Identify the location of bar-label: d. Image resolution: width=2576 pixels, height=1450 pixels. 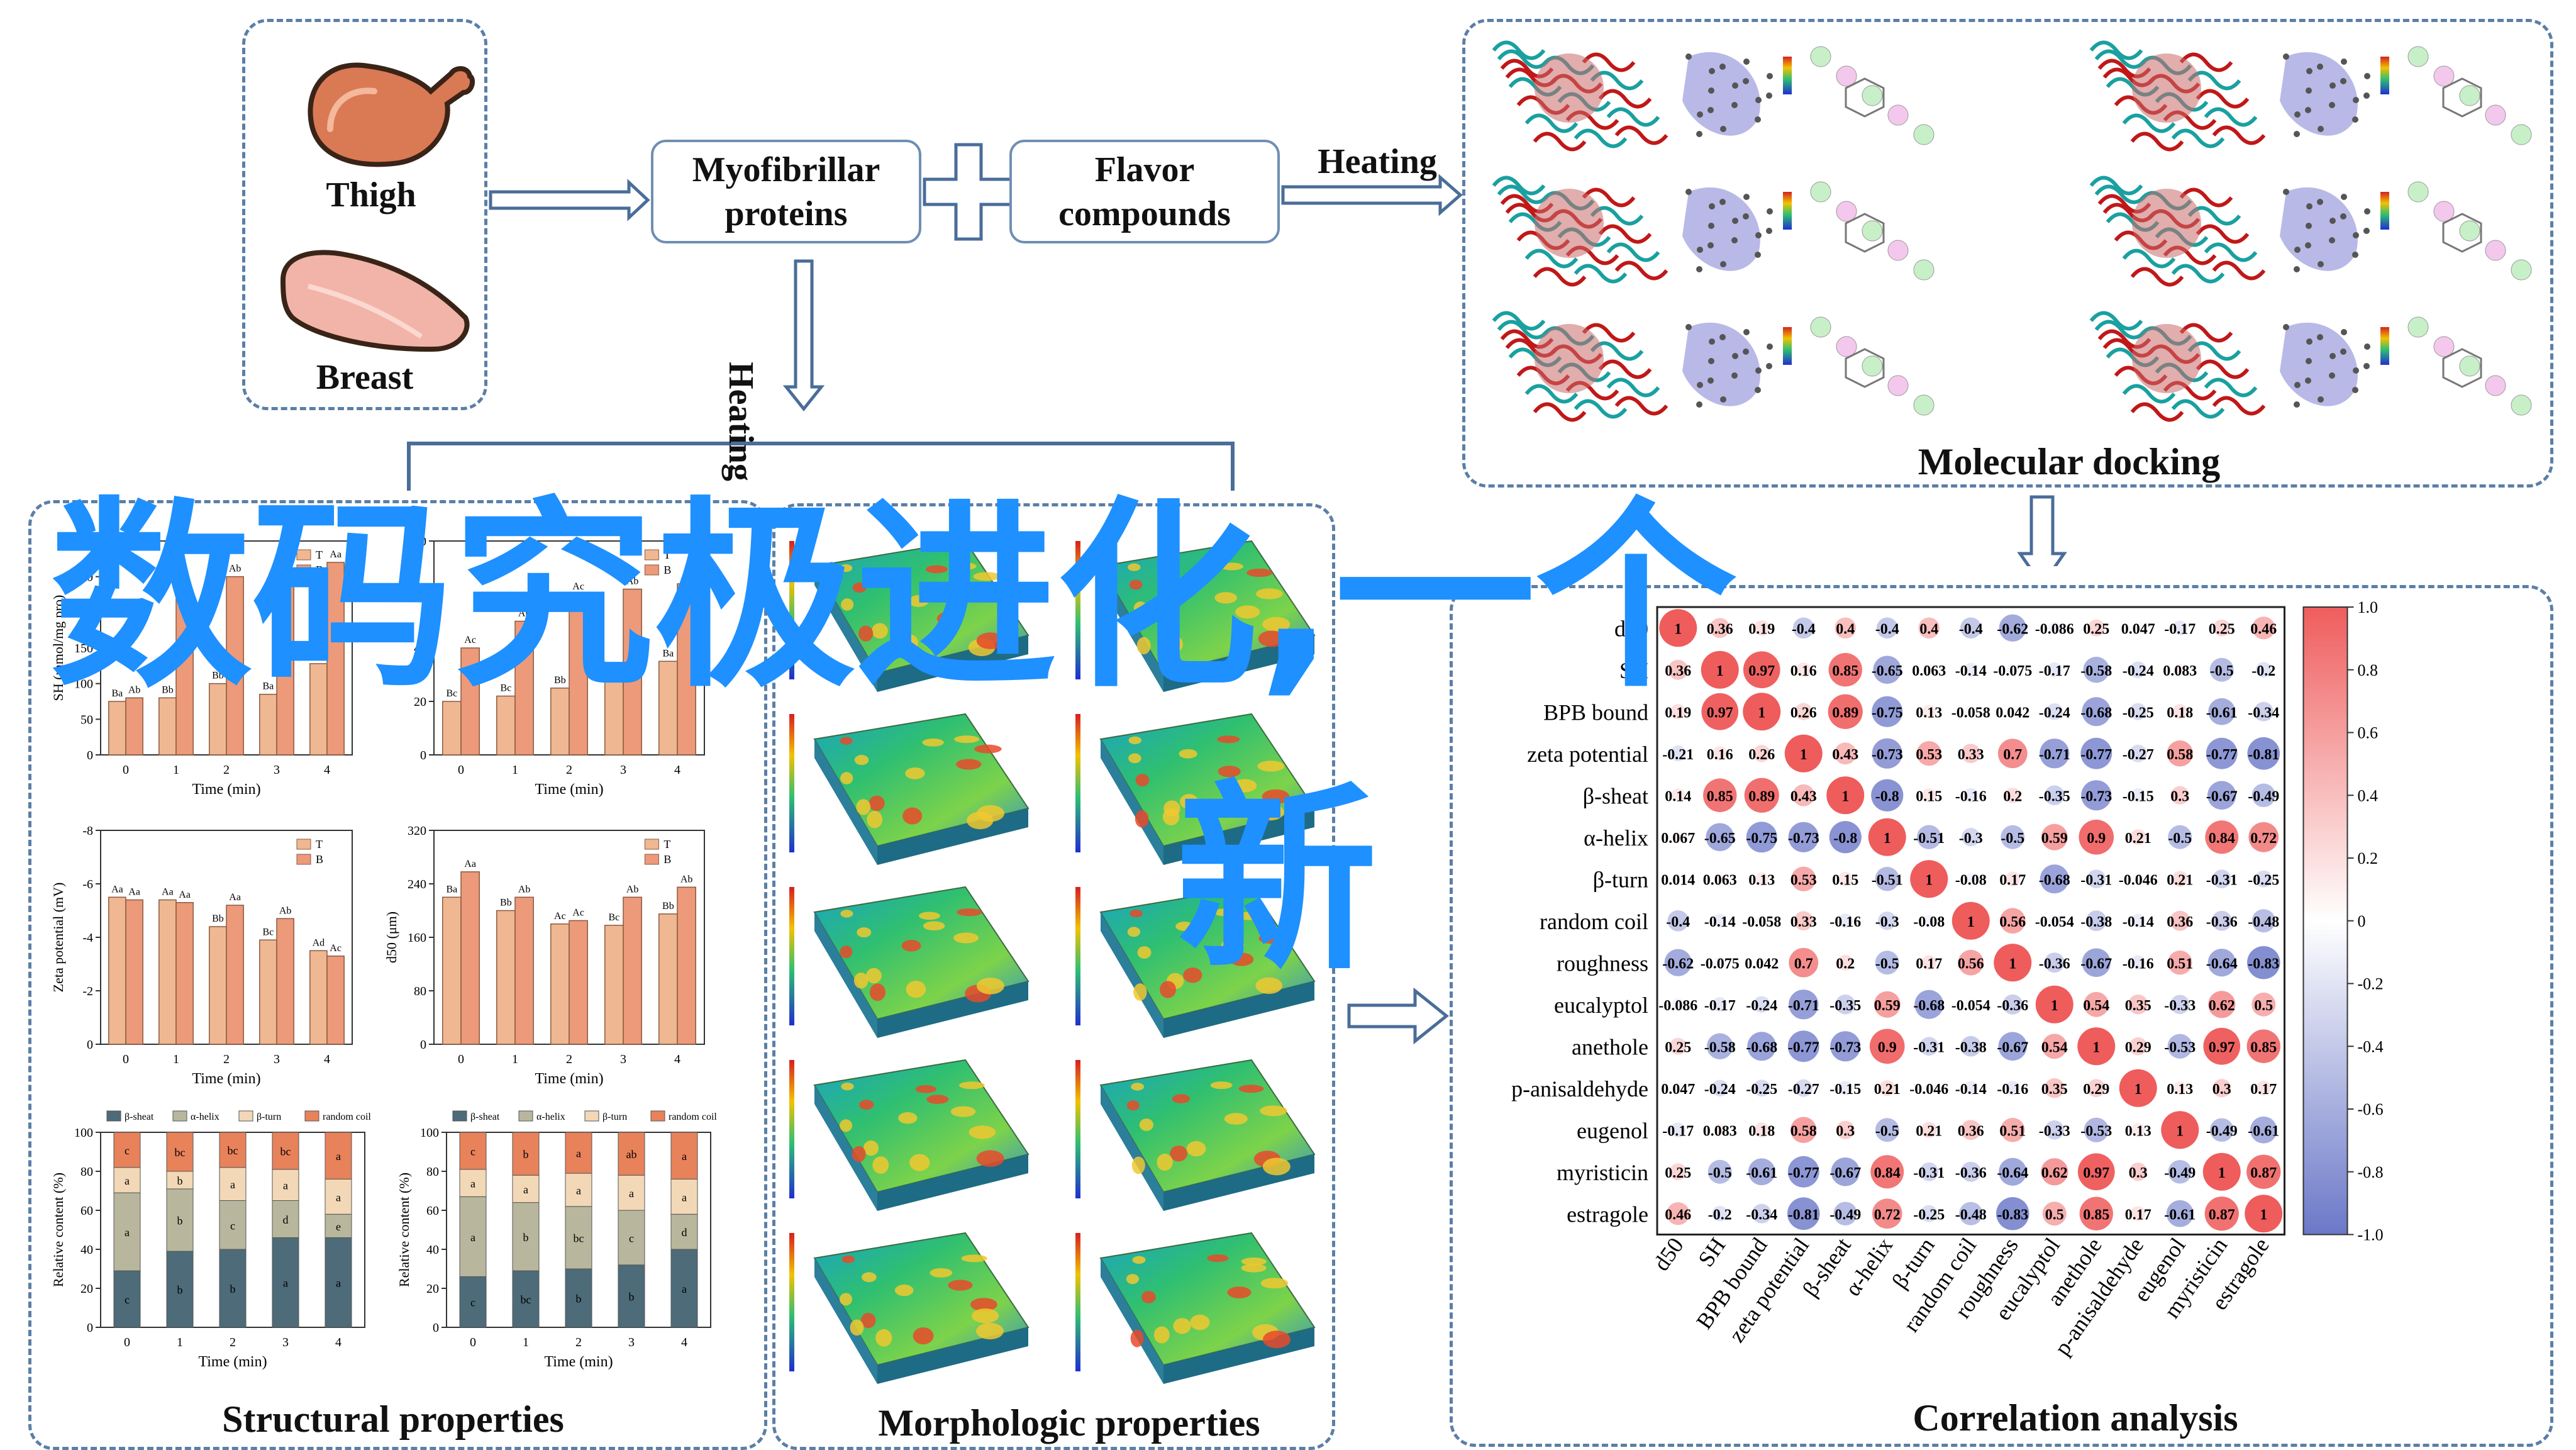
(684, 1232).